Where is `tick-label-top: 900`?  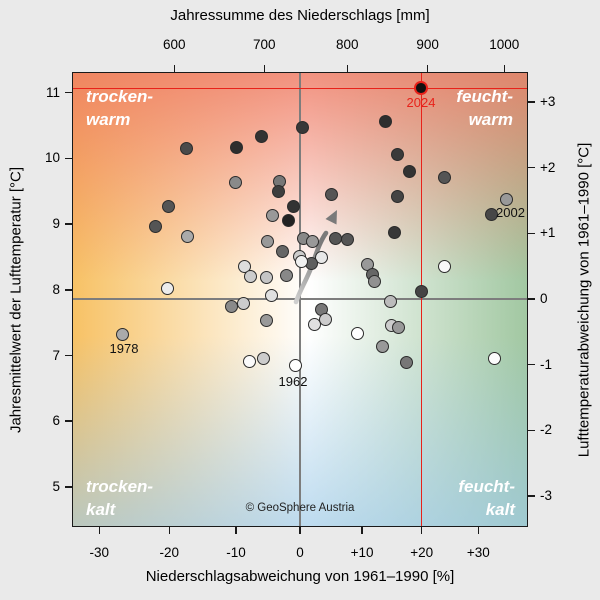
tick-label-top: 900 is located at coordinates (427, 44).